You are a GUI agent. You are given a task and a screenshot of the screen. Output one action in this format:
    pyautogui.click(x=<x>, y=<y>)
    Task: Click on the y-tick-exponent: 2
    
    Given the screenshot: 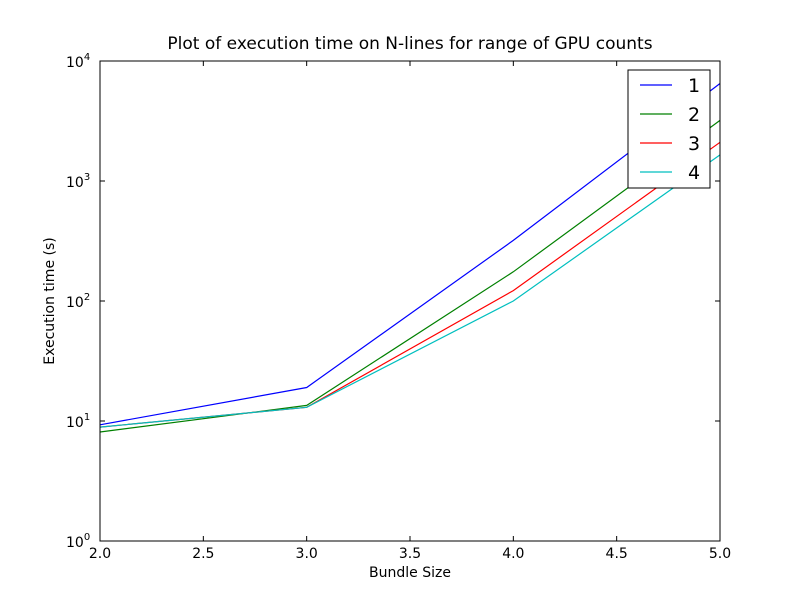 What is the action you would take?
    pyautogui.click(x=87, y=297)
    